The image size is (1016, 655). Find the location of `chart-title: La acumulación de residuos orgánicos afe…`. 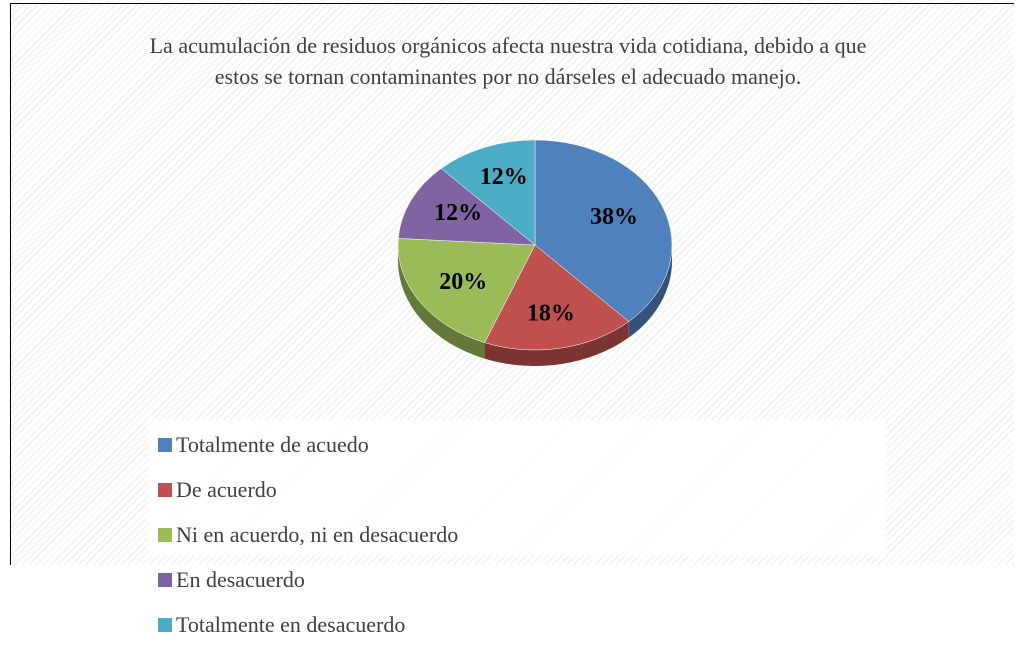

chart-title: La acumulación de residuos orgánicos afe… is located at coordinates (508, 61).